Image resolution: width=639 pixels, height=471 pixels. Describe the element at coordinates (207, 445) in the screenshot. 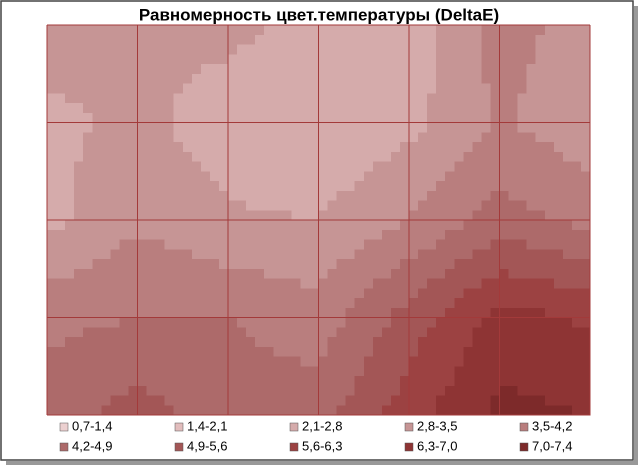

I see `legend-label: 4,9-5,6` at that location.